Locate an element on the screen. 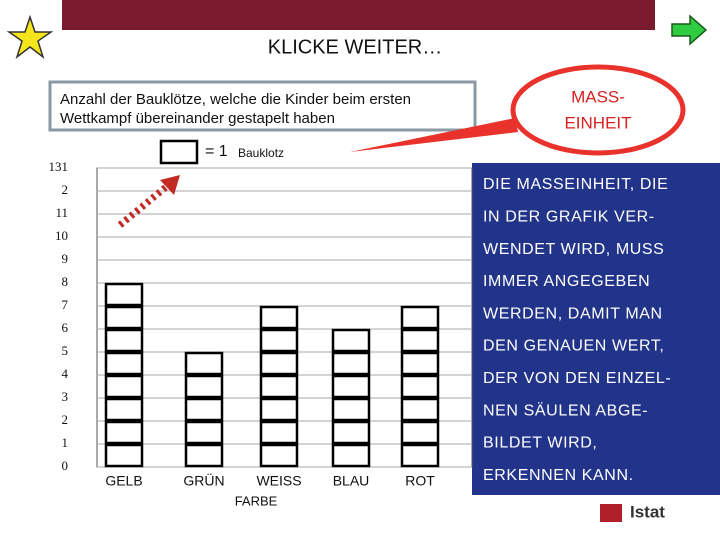 The height and width of the screenshot is (540, 720). legend-block is located at coordinates (179, 152).